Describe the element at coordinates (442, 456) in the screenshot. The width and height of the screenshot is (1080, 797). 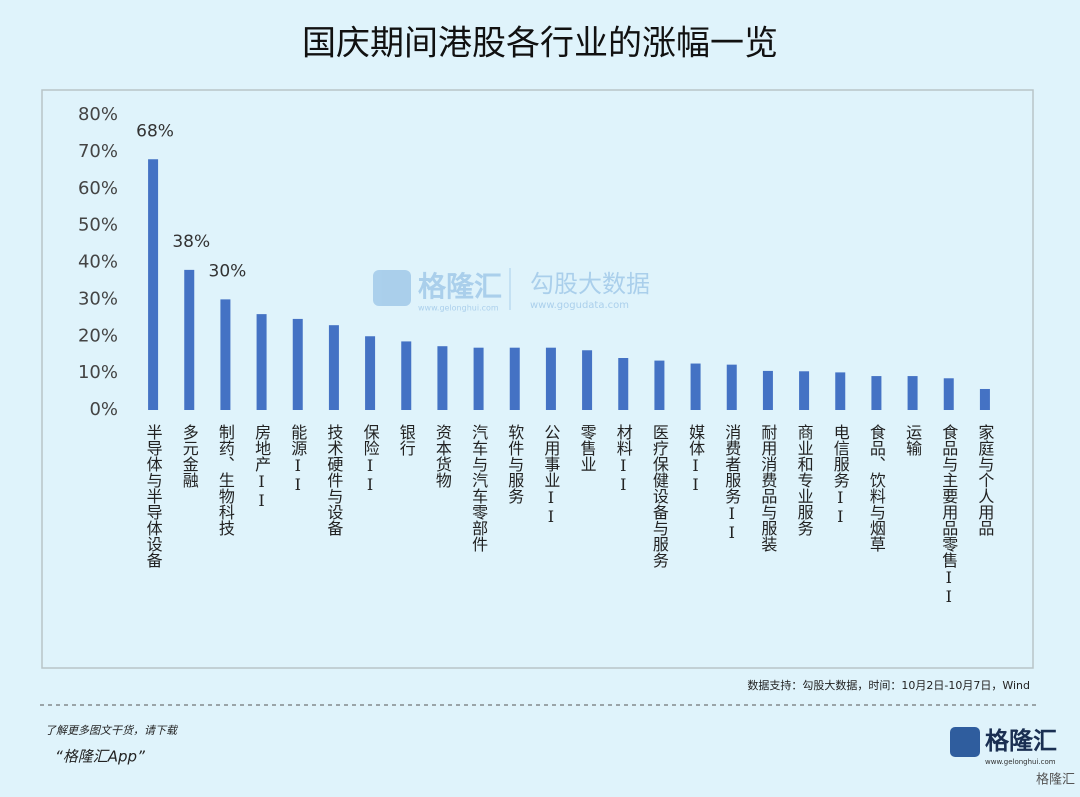
I see `x-tick-label: 资本货物` at that location.